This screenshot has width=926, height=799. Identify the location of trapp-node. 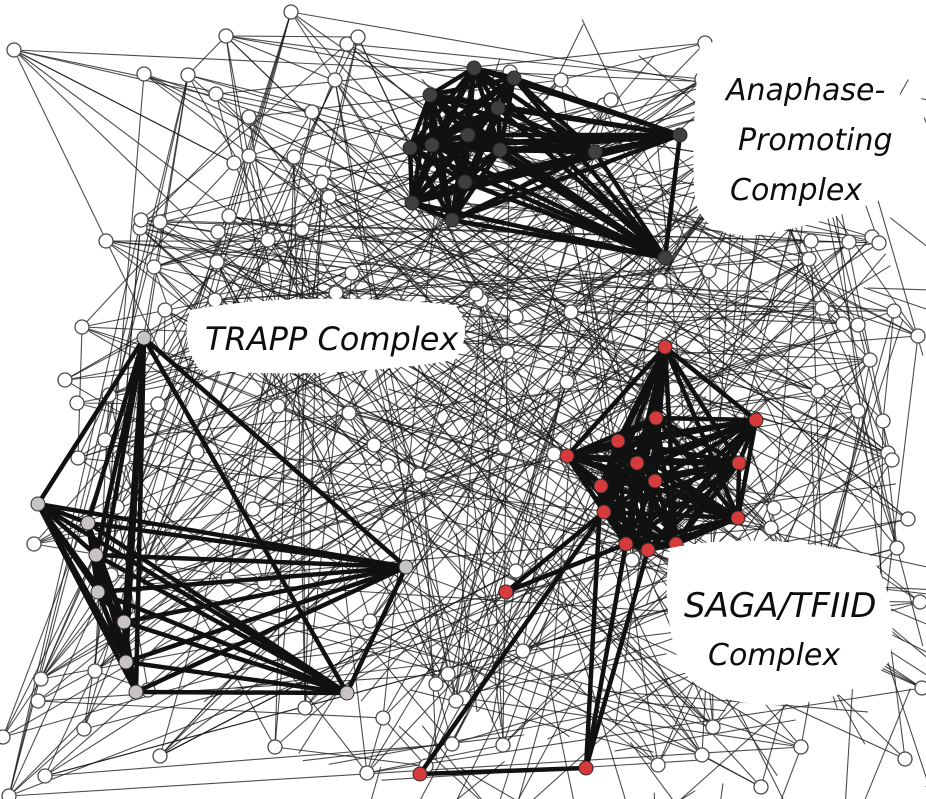
(406, 567).